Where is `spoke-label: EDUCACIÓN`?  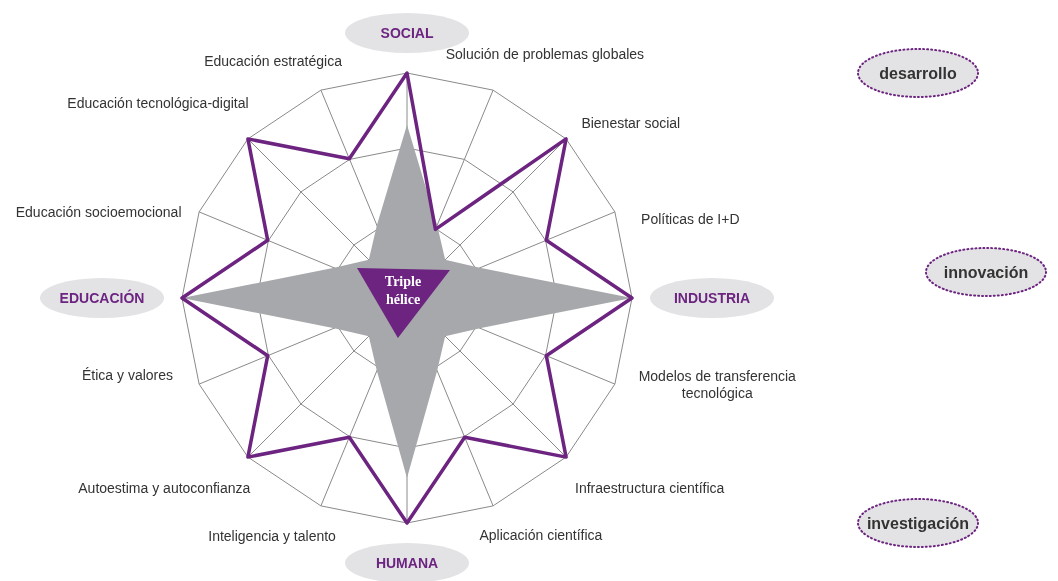 spoke-label: EDUCACIÓN is located at coordinates (102, 297).